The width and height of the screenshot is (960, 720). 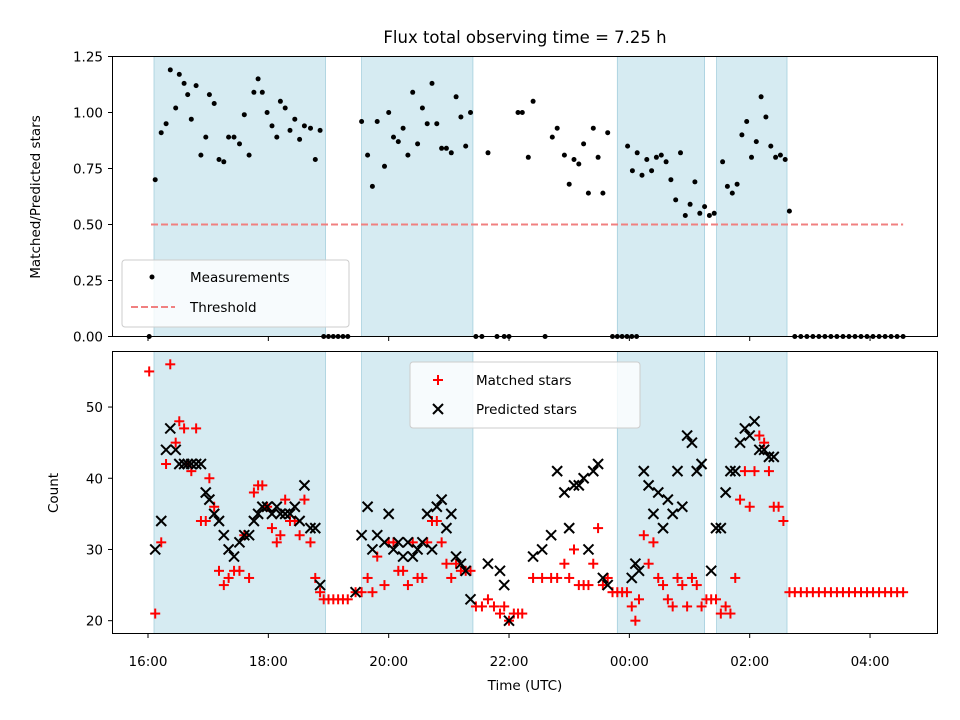 What do you see at coordinates (629, 662) in the screenshot?
I see `x-tick-label: 00:00` at bounding box center [629, 662].